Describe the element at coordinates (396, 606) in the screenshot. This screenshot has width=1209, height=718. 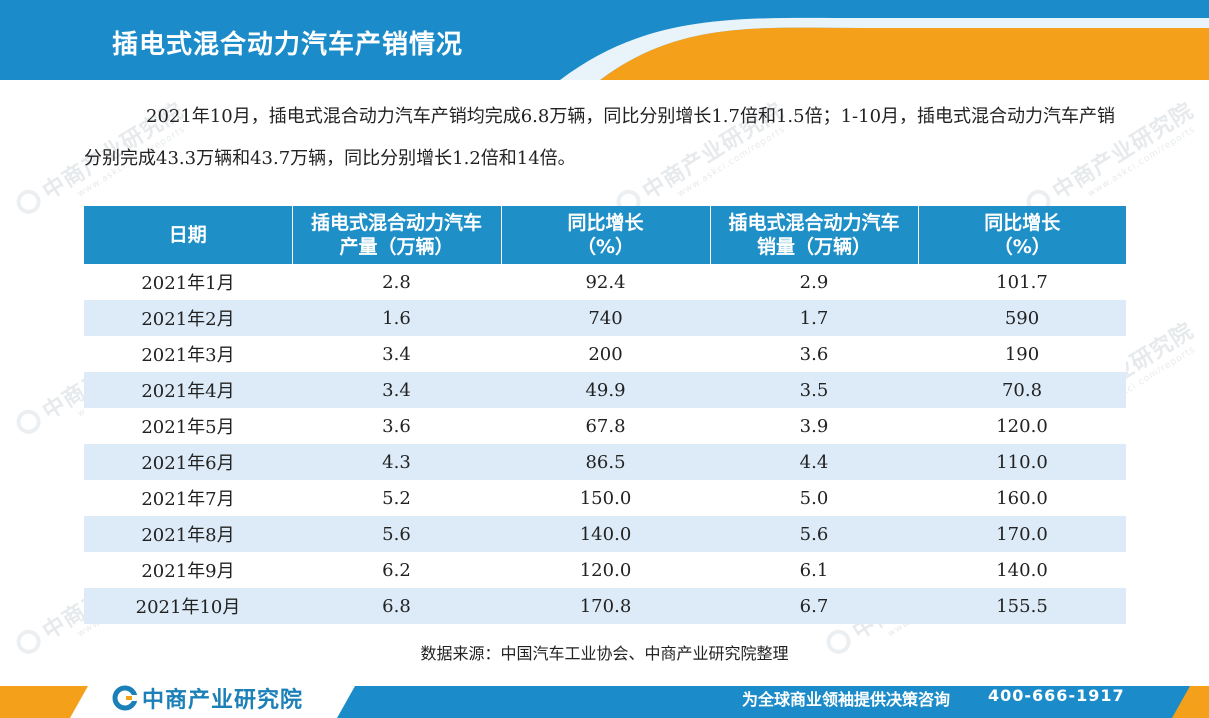
I see `cell-production: 6.8` at that location.